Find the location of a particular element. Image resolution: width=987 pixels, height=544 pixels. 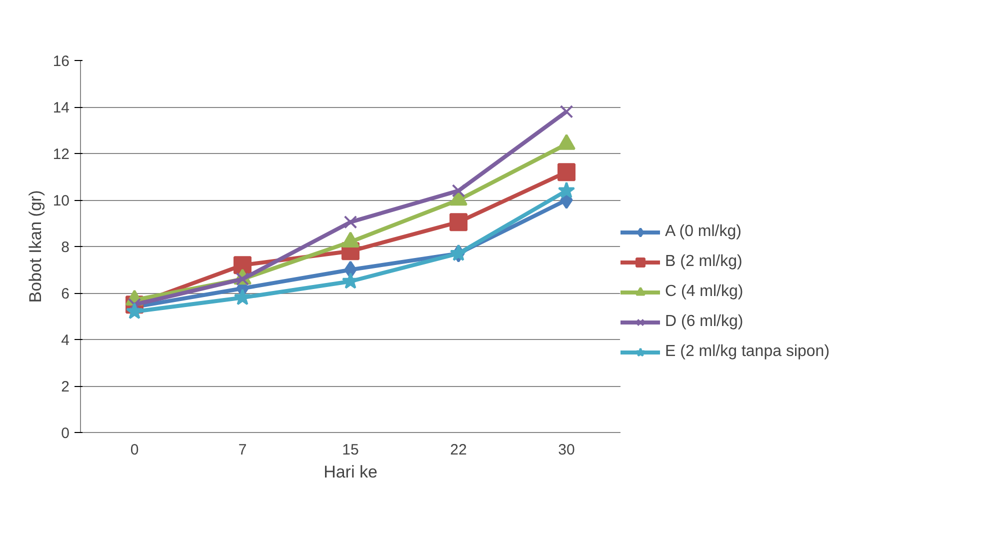

y-tick-label: 16 is located at coordinates (61, 61).